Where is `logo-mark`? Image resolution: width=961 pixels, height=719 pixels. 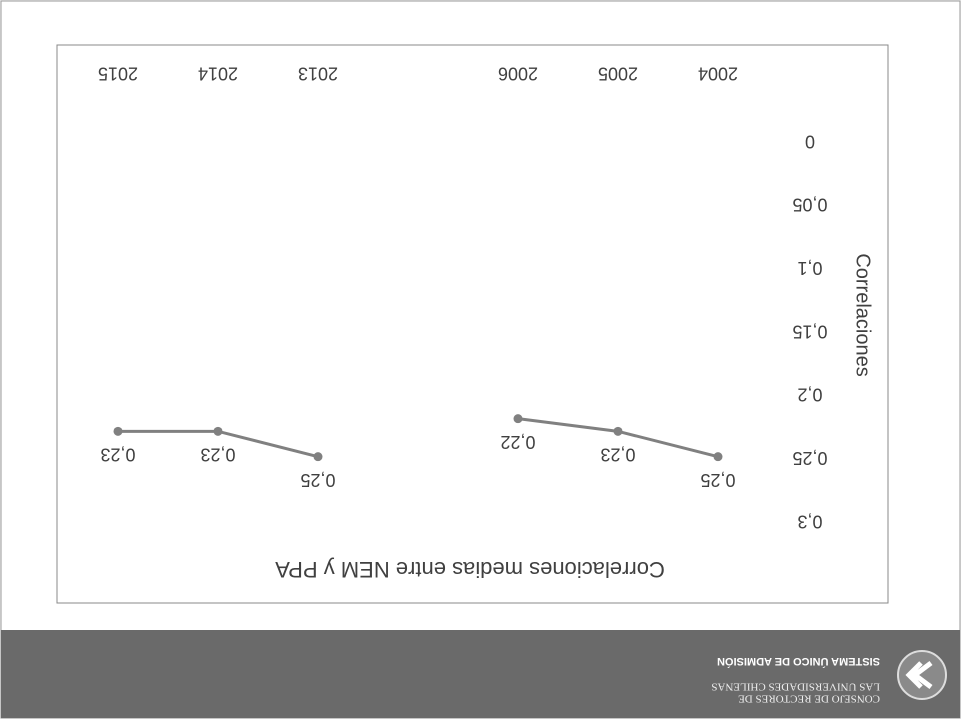
logo-mark is located at coordinates (919, 675).